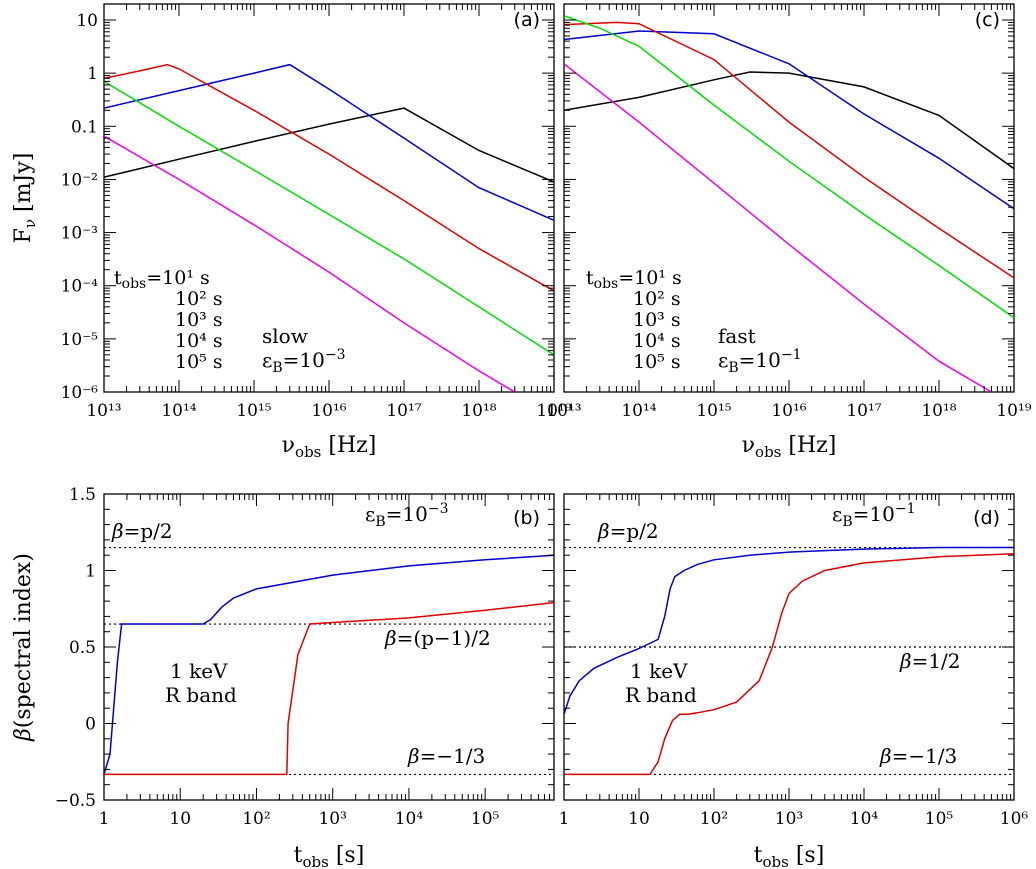  I want to click on y-tick-label: 0, so click(90, 725).